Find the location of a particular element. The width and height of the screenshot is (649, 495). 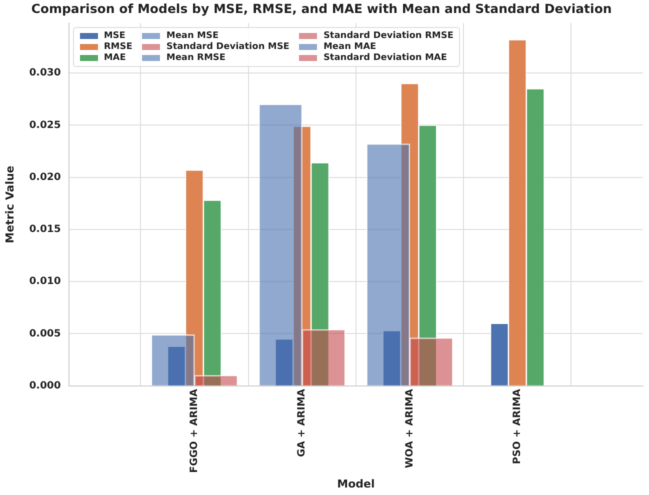

legend-label: Standard Deviation MAE is located at coordinates (385, 58).